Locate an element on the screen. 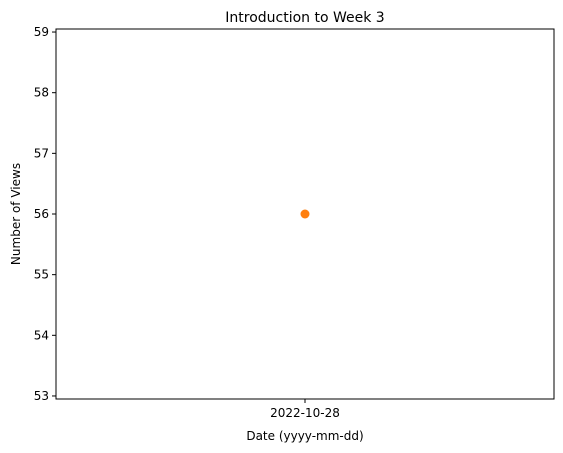 This screenshot has width=563, height=453. y-tick-label: 58 is located at coordinates (41, 93).